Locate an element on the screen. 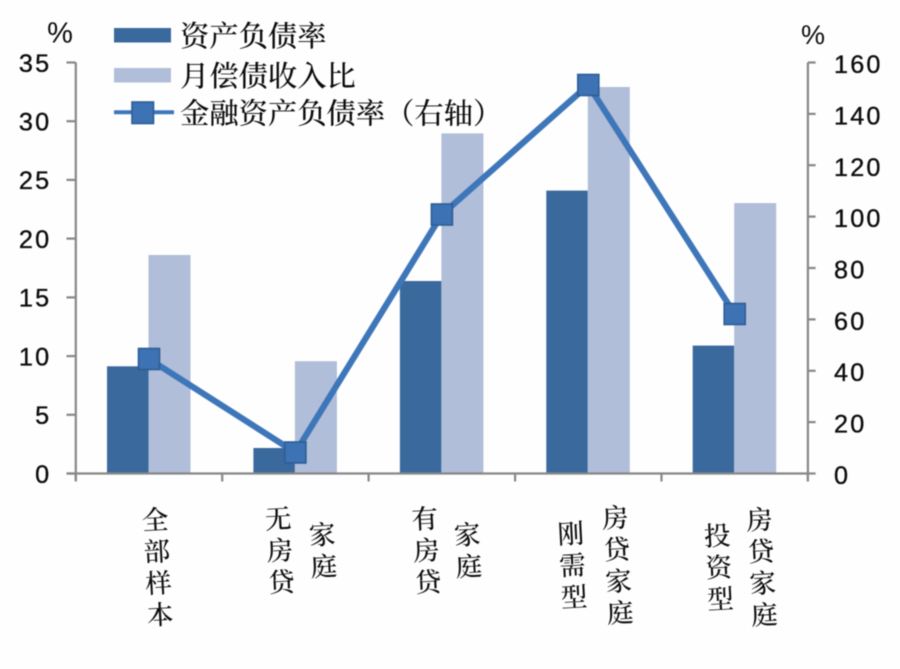 The width and height of the screenshot is (900, 669). svg-text: 100 is located at coordinates (858, 219).